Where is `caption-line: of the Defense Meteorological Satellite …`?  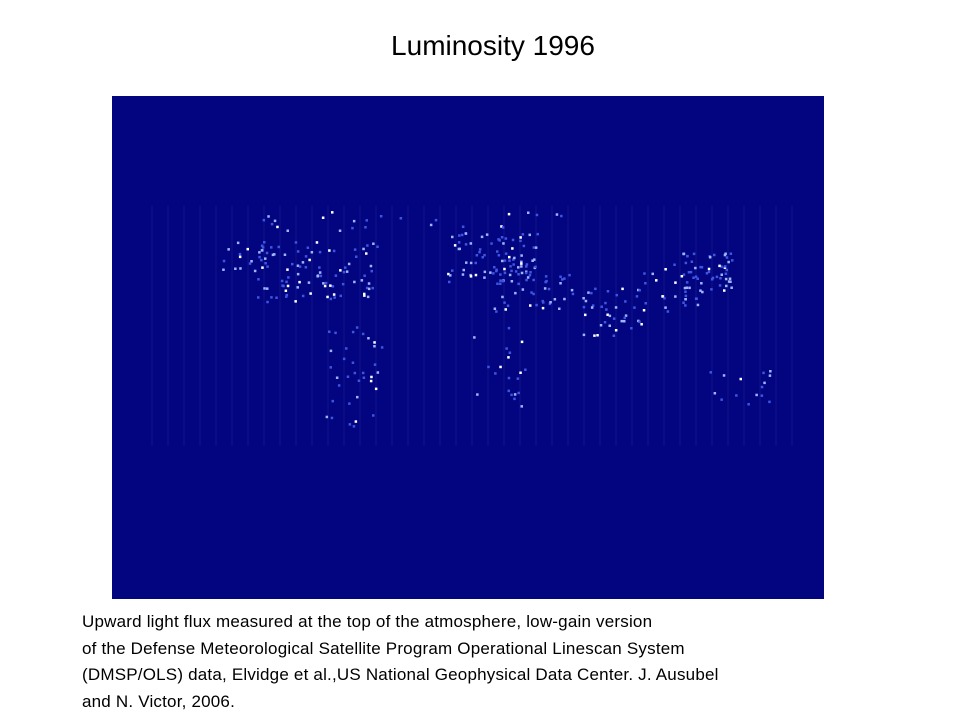
caption-line: of the Defense Meteorological Satellite … is located at coordinates (383, 648).